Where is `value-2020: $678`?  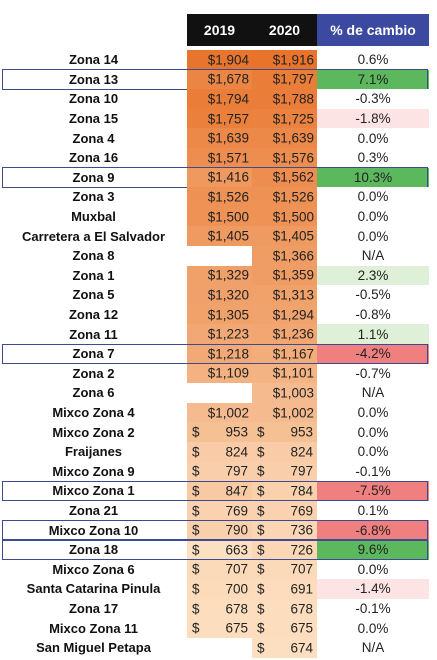 value-2020: $678 is located at coordinates (284, 608).